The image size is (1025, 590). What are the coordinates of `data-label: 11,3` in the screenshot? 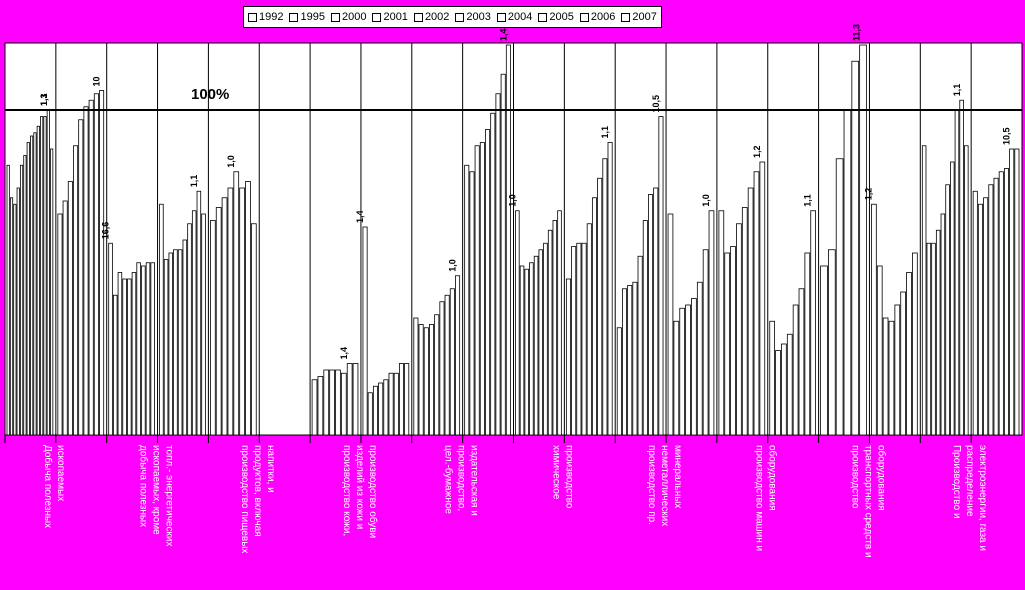 It's located at (857, 32).